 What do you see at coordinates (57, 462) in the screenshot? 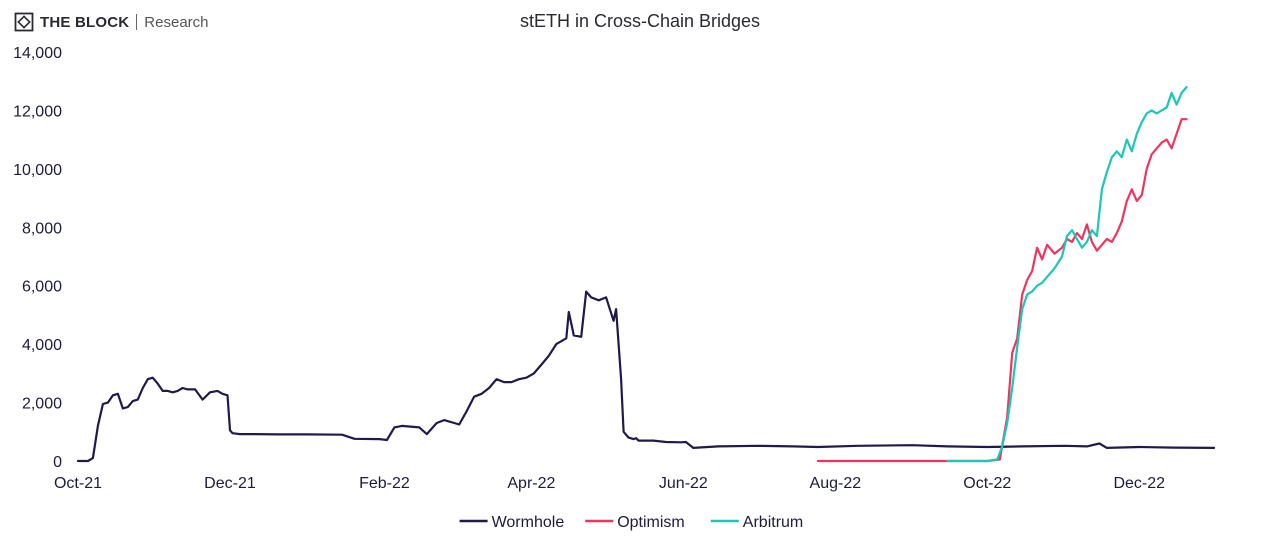
I see `y-tick-label: 0` at bounding box center [57, 462].